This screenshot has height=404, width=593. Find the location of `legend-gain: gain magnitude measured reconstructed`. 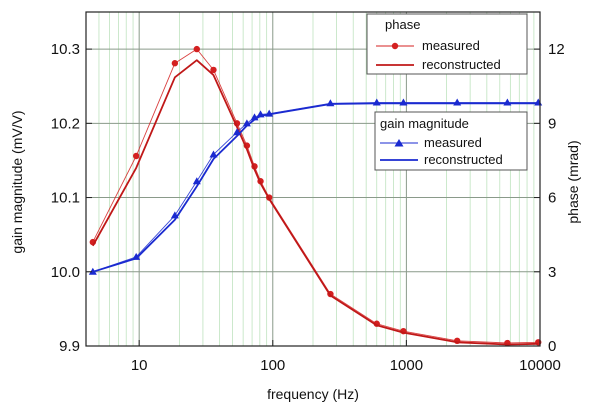

legend-gain: gain magnitude measured reconstructed is located at coordinates (451, 141).